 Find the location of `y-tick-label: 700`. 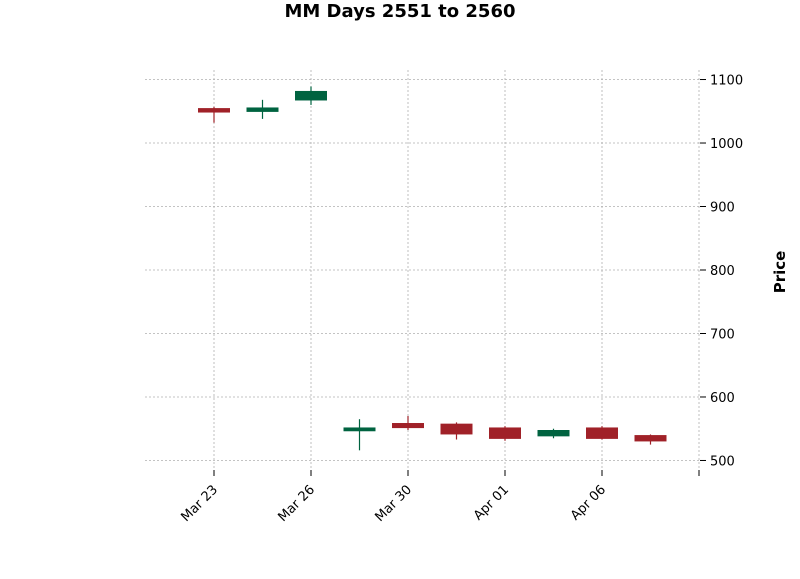

y-tick-label: 700 is located at coordinates (722, 334).